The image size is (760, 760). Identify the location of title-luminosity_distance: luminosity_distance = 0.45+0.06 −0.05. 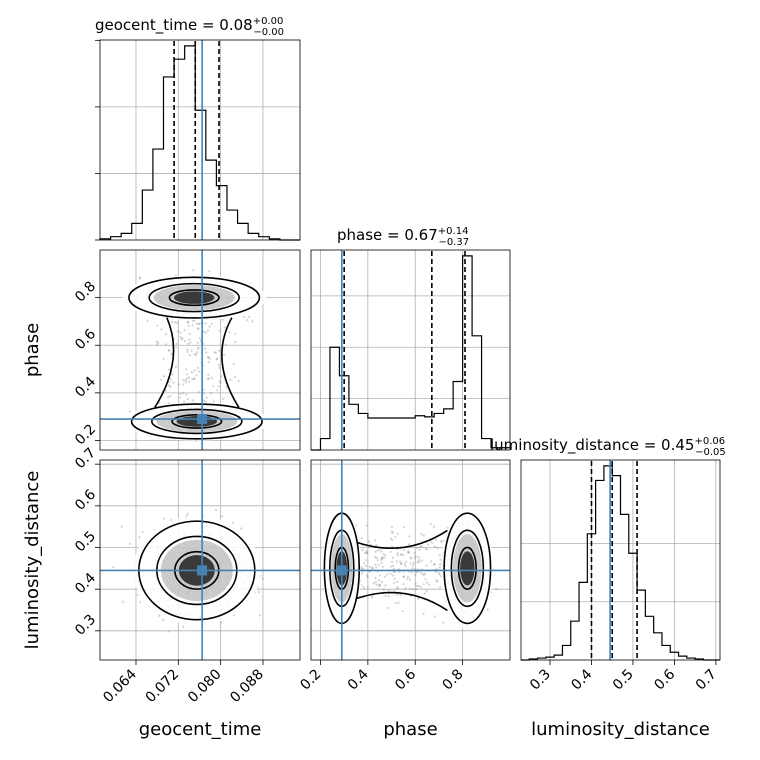
(608, 447).